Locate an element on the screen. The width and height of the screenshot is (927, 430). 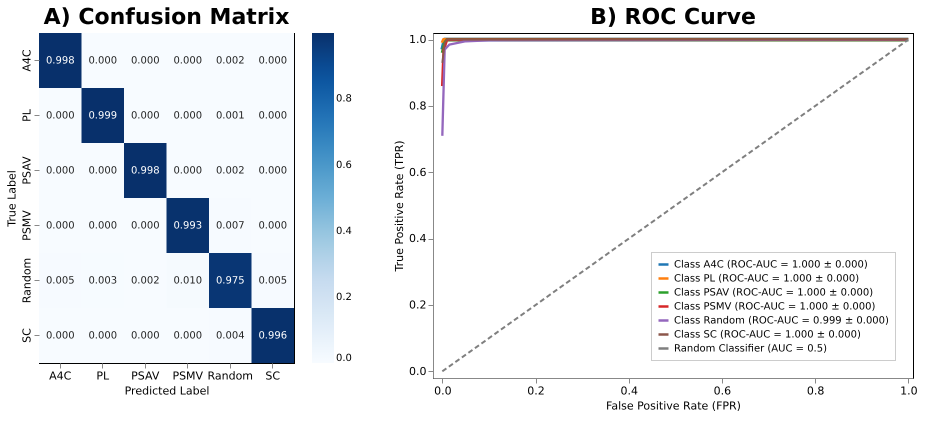
y-tick-label: 0.2 is located at coordinates (417, 305).